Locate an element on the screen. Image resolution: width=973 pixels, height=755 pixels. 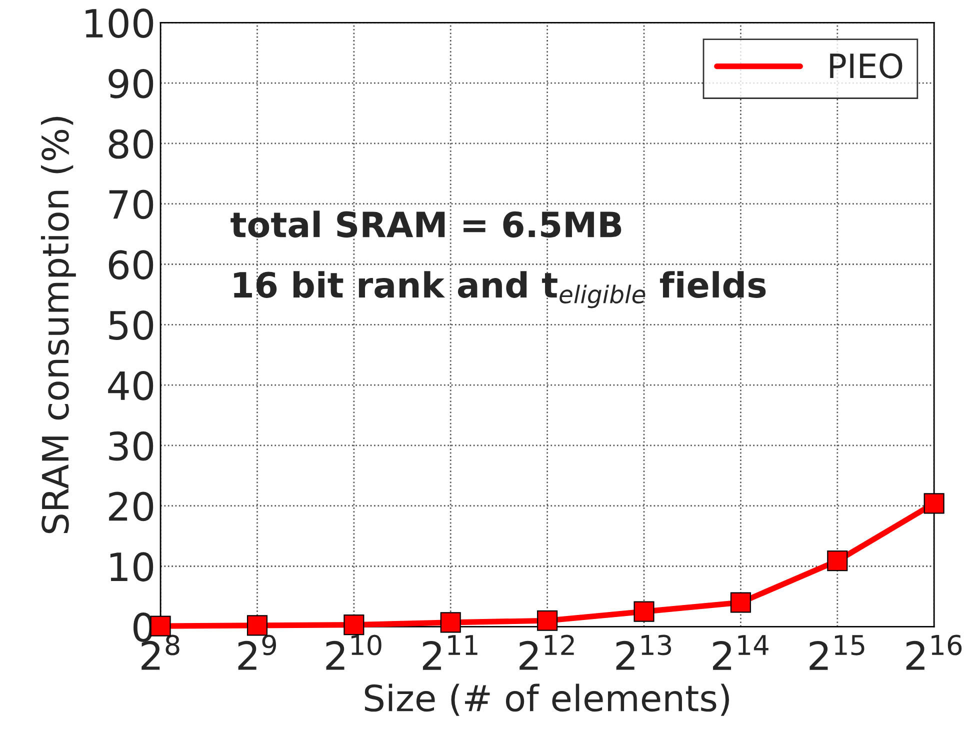
y-tick-label: 80 is located at coordinates (131, 144).